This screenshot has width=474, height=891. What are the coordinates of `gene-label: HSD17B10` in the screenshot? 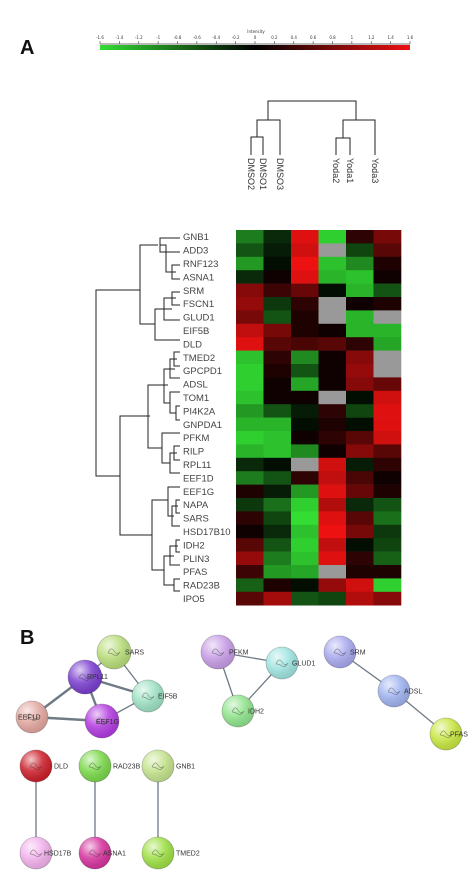 It's located at (207, 532).